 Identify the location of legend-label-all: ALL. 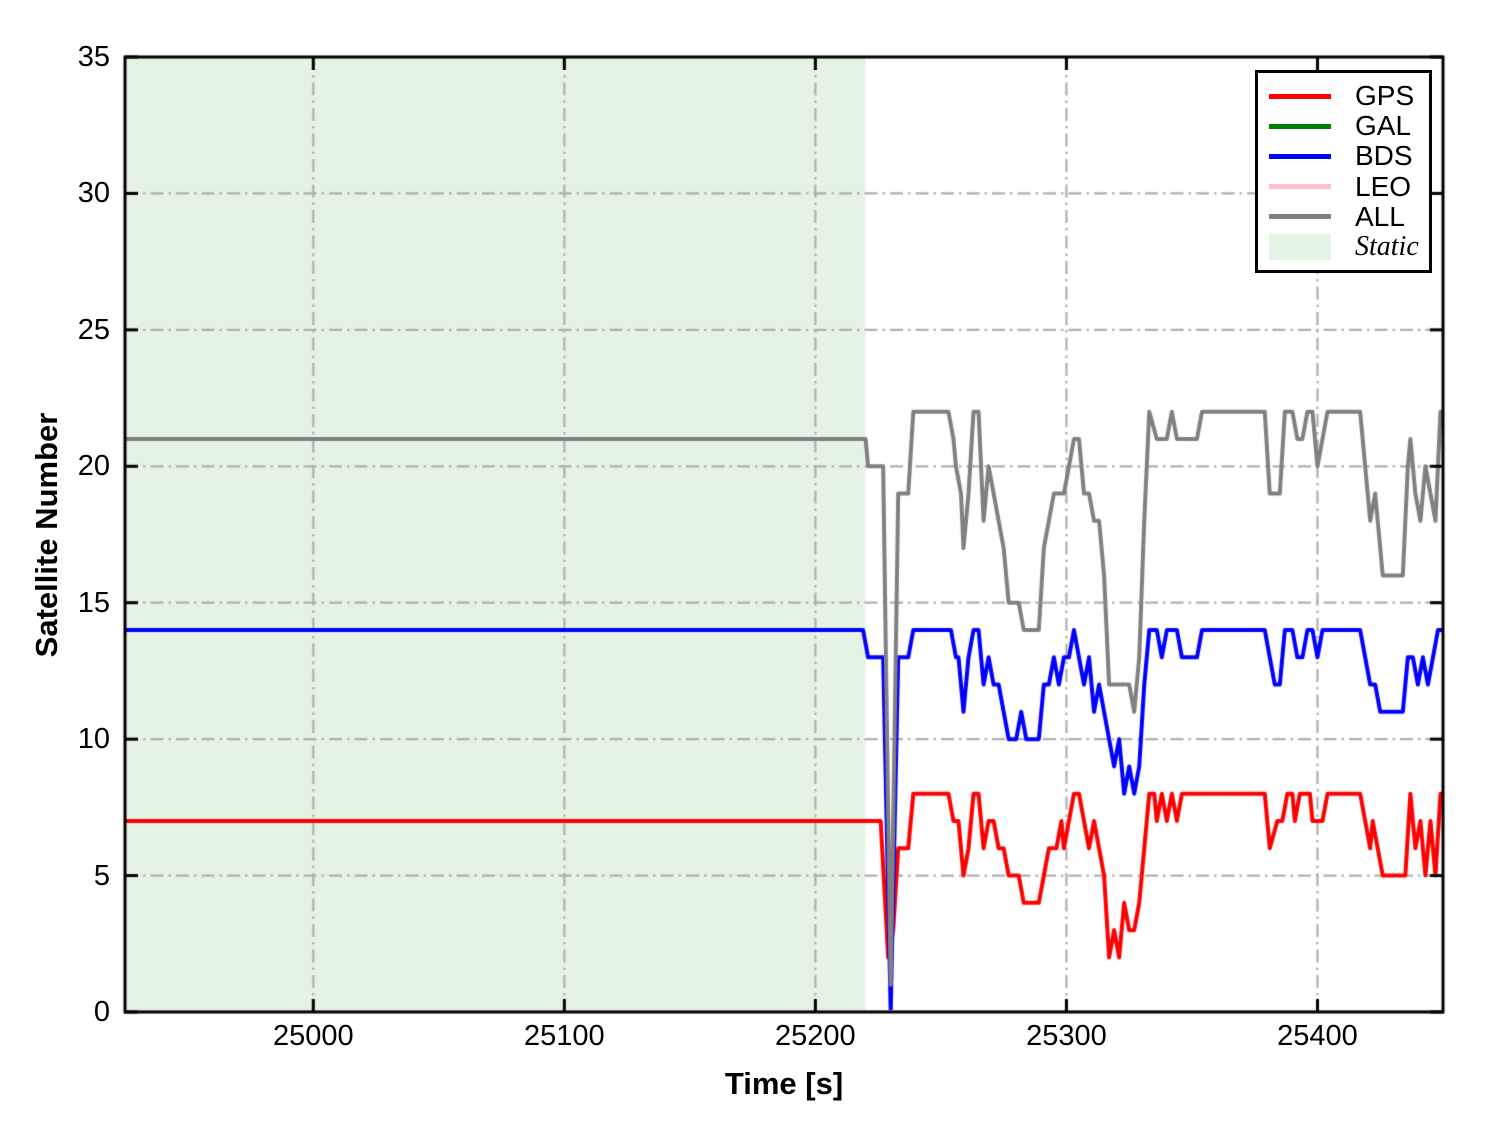
(1380, 216).